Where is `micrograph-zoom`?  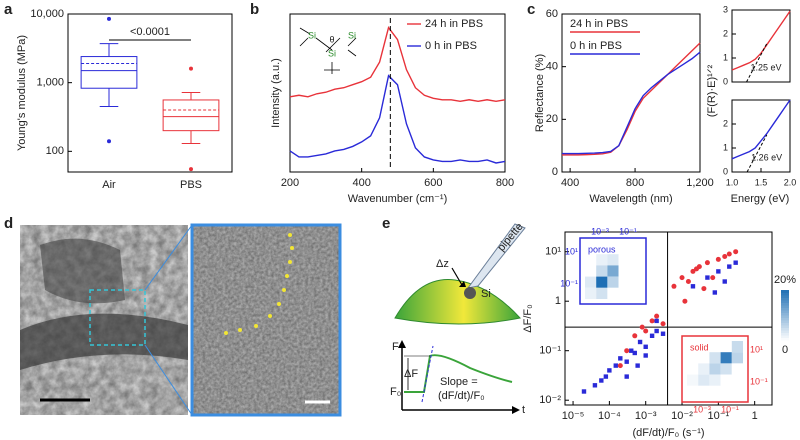 micrograph-zoom is located at coordinates (266, 320).